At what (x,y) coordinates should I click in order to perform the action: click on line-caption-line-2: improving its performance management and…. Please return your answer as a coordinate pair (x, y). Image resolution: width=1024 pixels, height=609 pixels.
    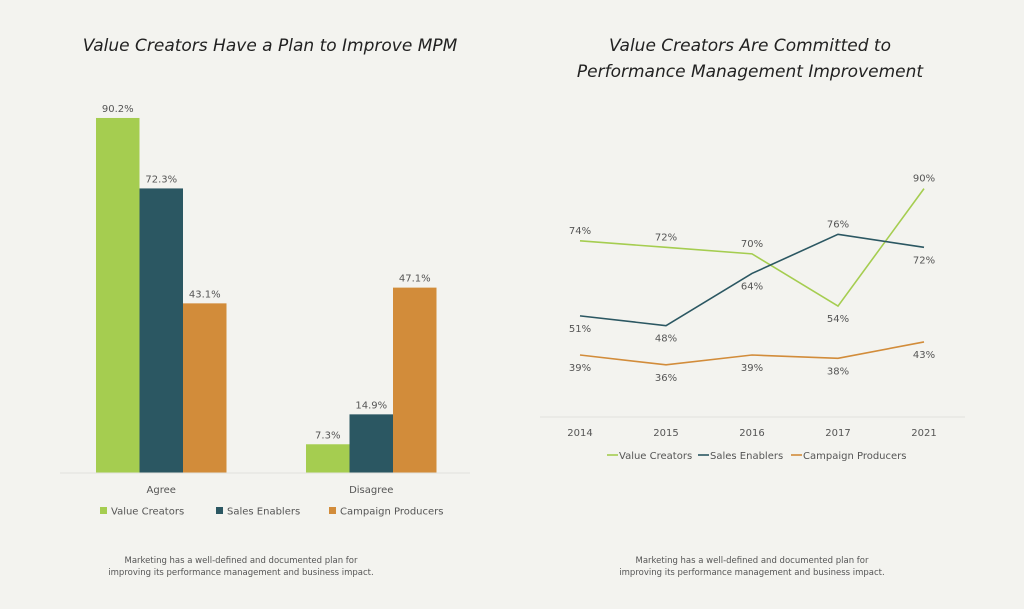
    Looking at the image, I should click on (752, 573).